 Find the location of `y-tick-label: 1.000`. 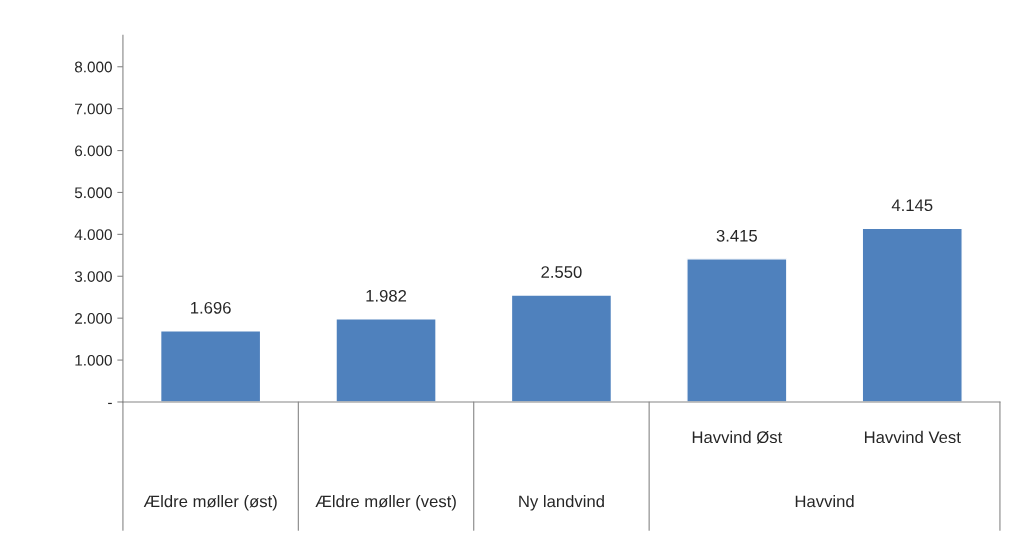

y-tick-label: 1.000 is located at coordinates (93, 360).